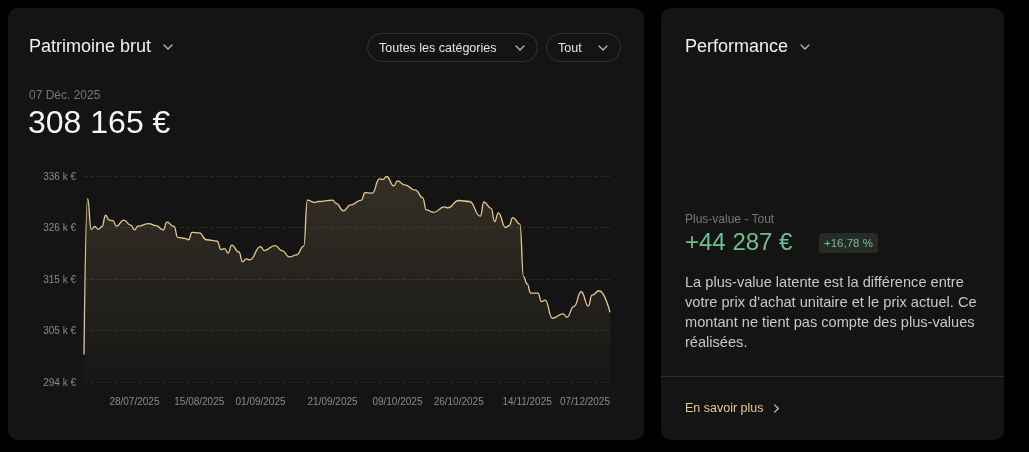 This screenshot has height=452, width=1029. Describe the element at coordinates (199, 401) in the screenshot. I see `x-tick-label: 15/08/2025` at that location.